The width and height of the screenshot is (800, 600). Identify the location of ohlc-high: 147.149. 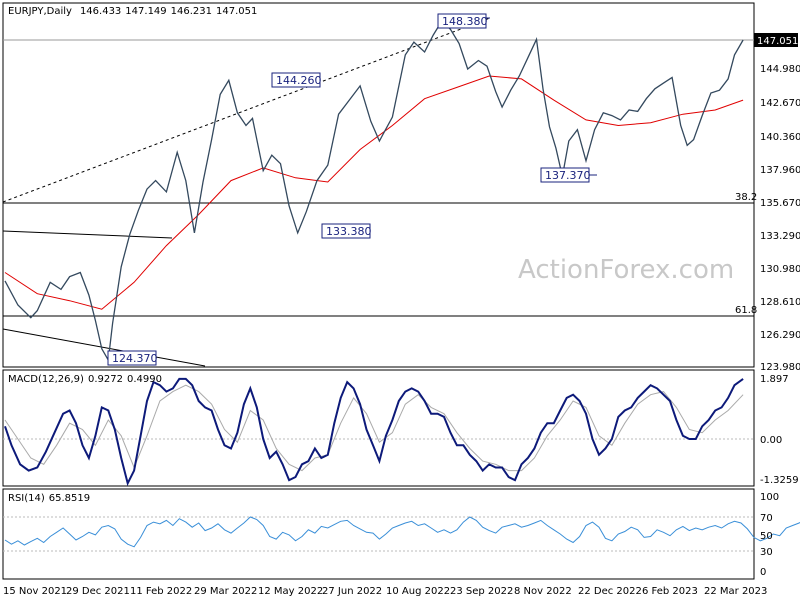
(145, 11).